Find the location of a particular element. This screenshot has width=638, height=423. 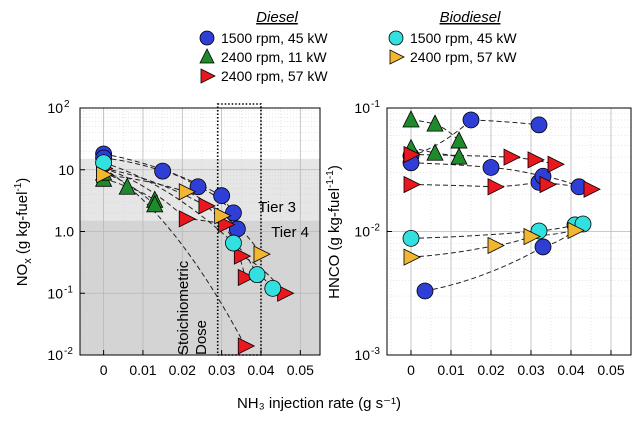

y-tick-label: 1.0 is located at coordinates (65, 232).